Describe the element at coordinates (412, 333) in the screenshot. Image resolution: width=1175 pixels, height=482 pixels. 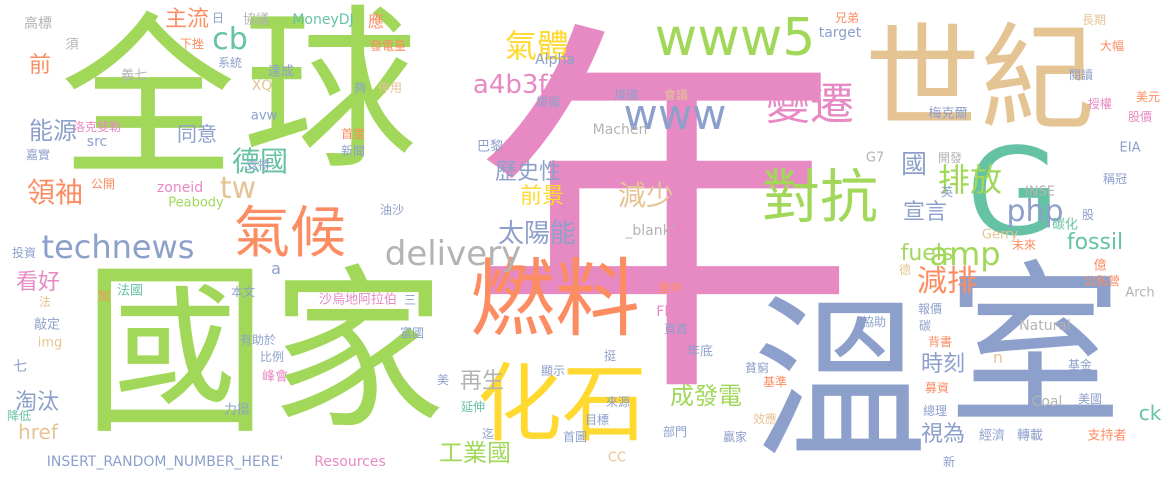
I see `word-fuguo: 富國` at that location.